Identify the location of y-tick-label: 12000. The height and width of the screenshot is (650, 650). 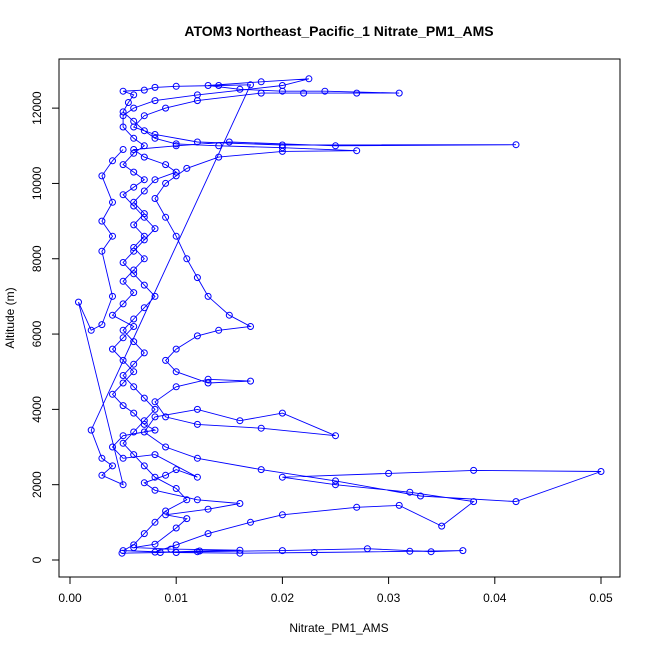
(37, 108).